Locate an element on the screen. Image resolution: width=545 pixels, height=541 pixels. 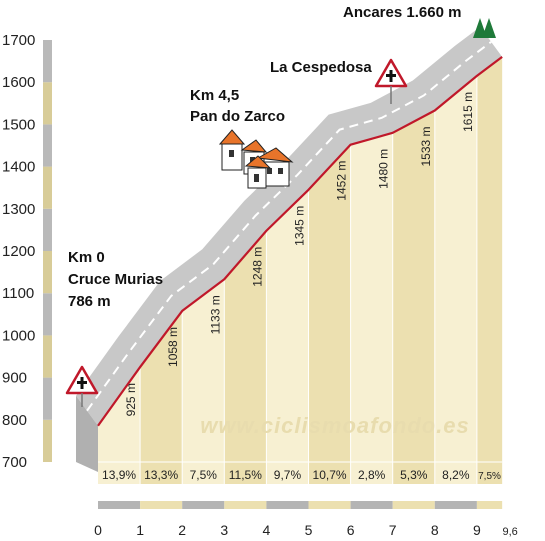
y-tick-label: 700 is located at coordinates (14, 462).